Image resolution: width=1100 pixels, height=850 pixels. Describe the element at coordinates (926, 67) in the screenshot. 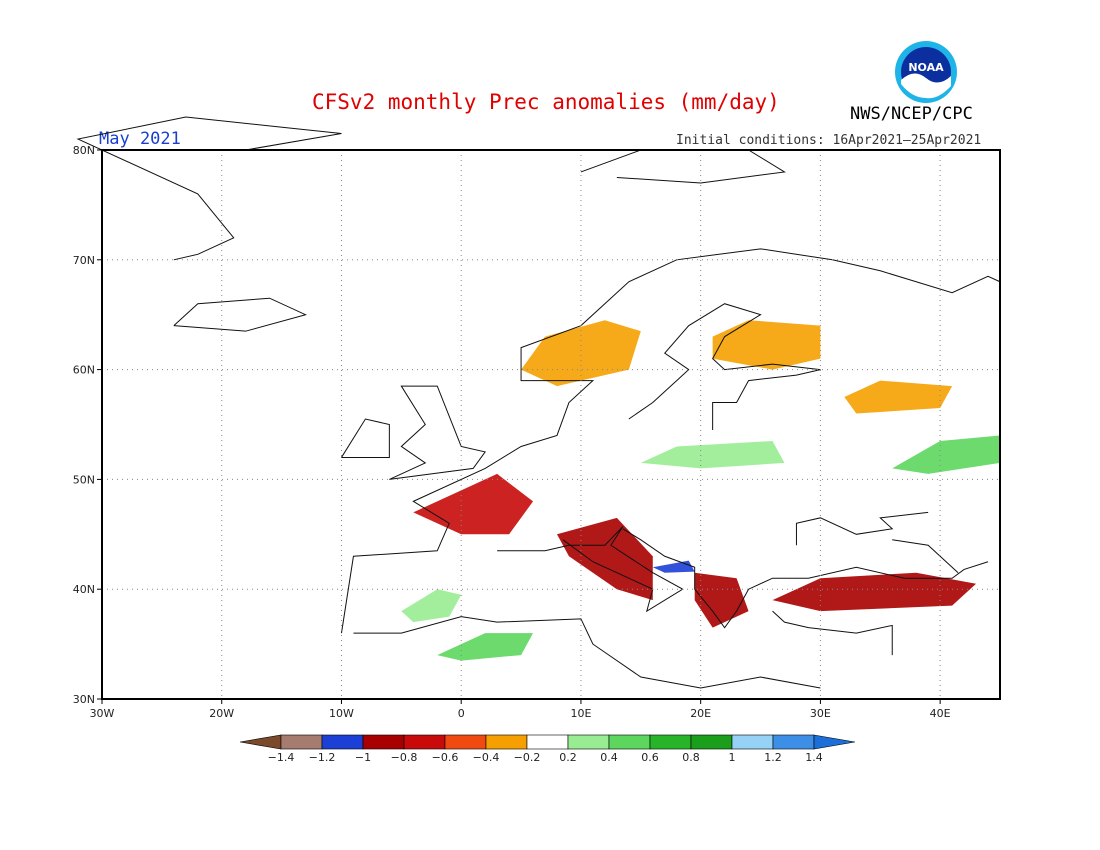

I see `logo-text: NOAA` at that location.